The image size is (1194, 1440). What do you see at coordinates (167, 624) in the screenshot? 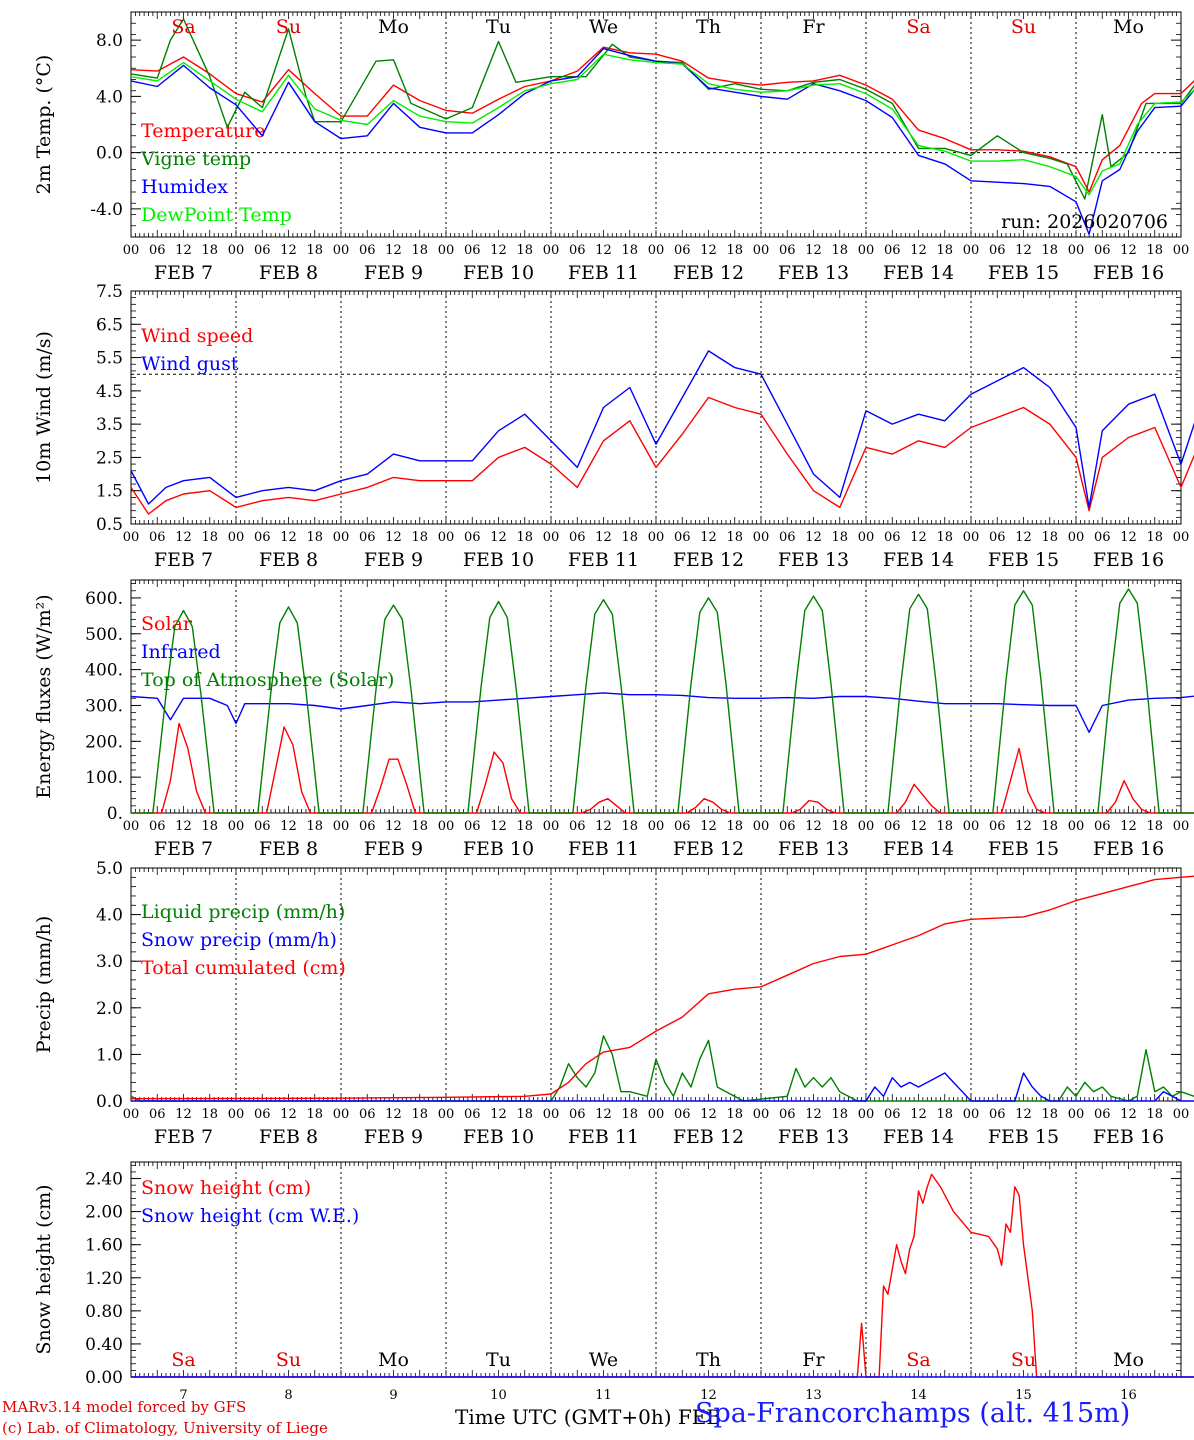
I see `legend-entry: Solar` at bounding box center [167, 624].